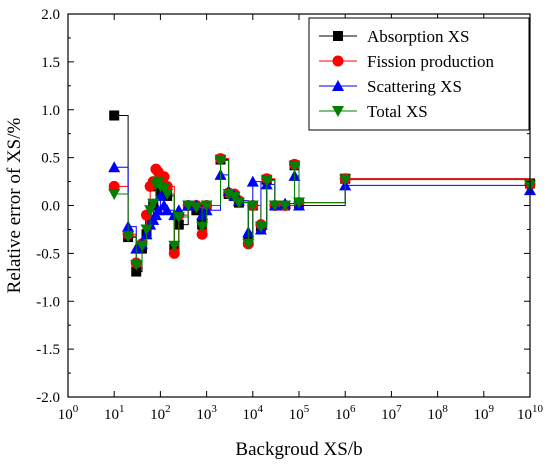 This screenshot has height=472, width=550. I want to click on legend-item: Fission production, so click(407, 61).